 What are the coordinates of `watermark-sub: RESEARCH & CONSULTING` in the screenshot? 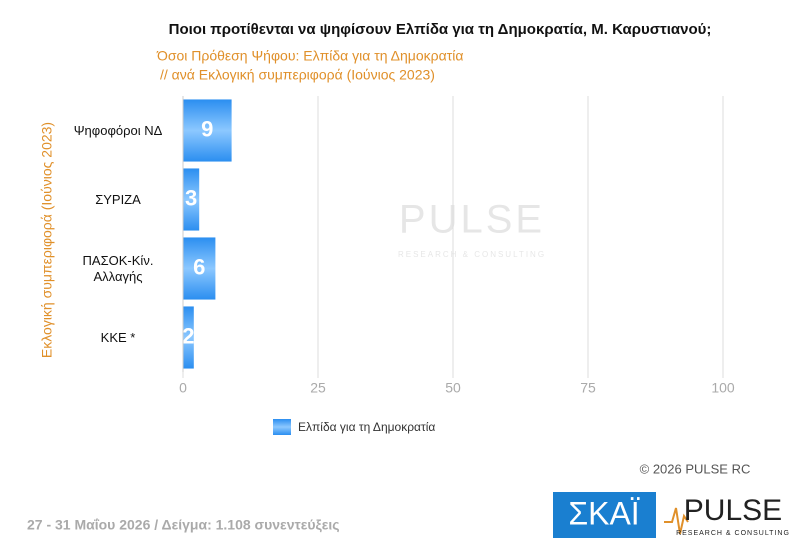 It's located at (472, 254).